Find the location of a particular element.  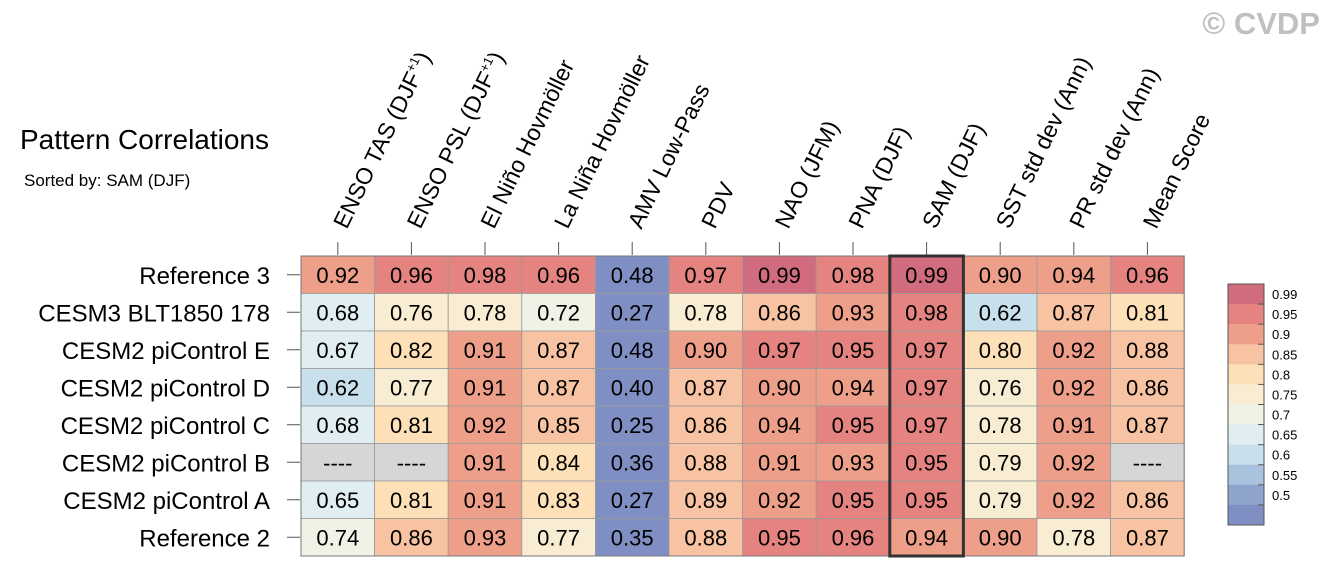

row-label-cesm2-picontrol-b: CESM2 piControl B is located at coordinates (166, 463).